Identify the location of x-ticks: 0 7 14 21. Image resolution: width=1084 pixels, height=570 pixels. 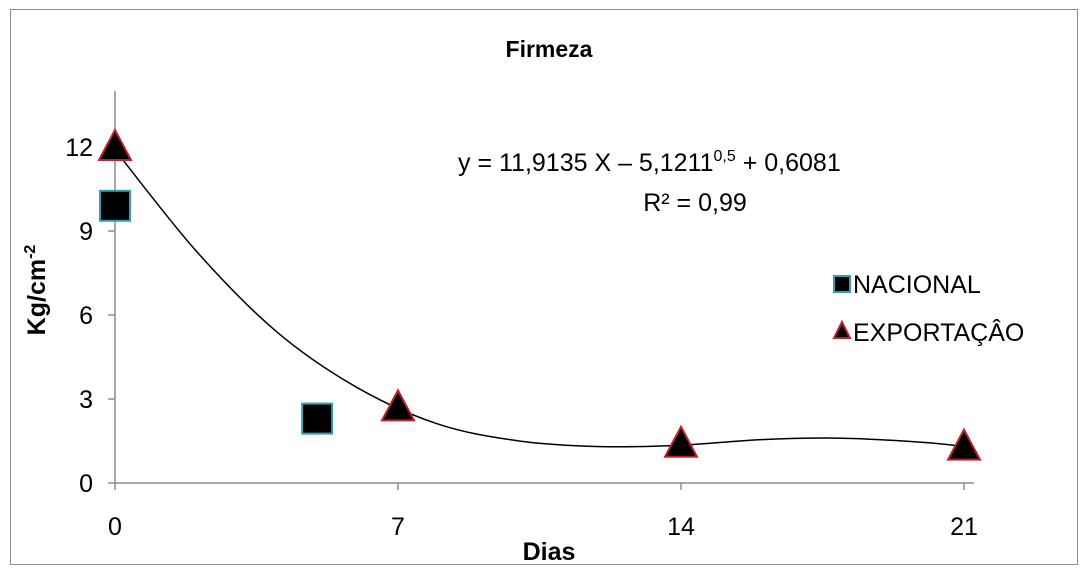
(543, 512).